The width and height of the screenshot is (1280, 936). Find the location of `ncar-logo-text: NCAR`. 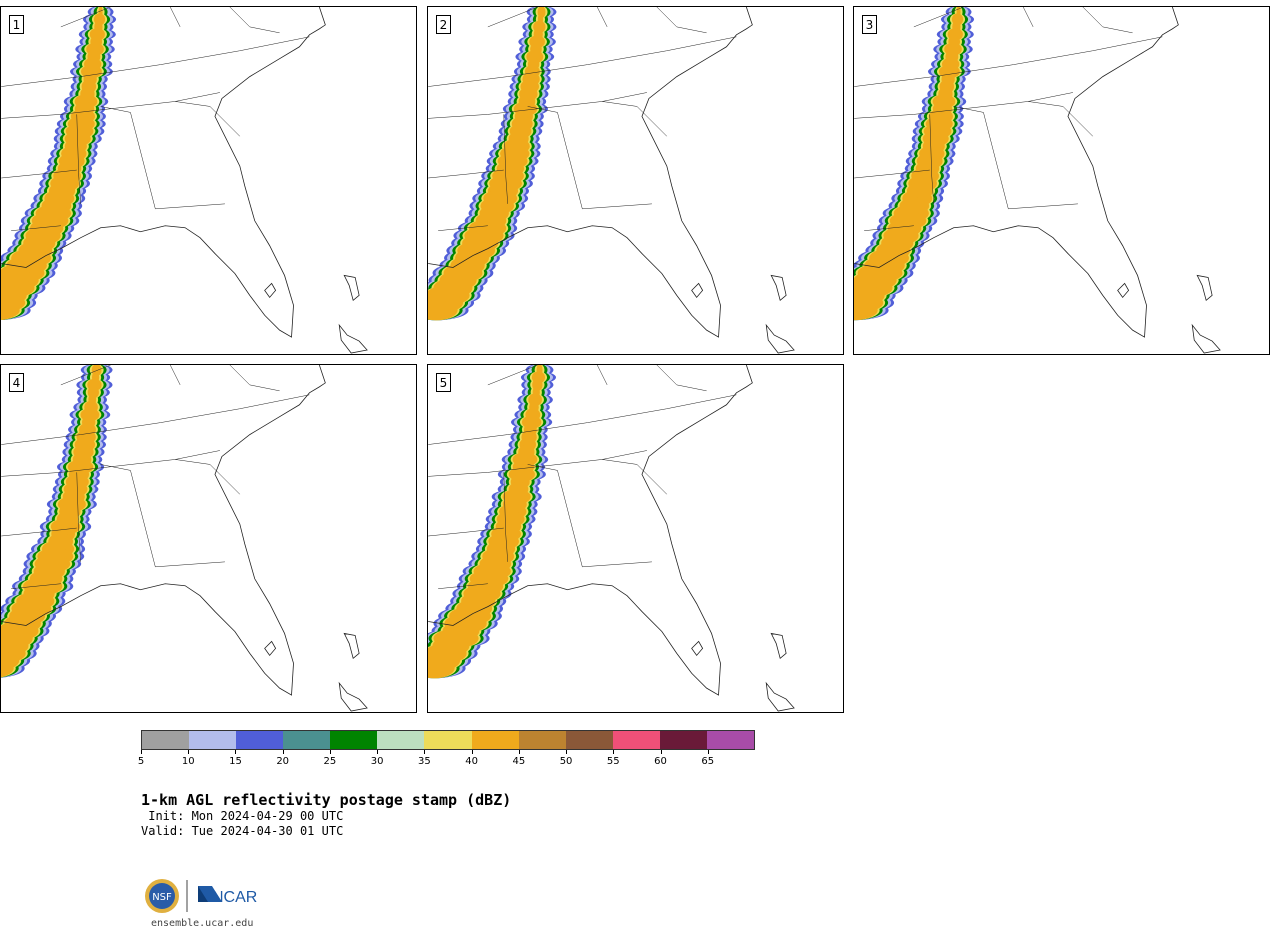

ncar-logo-text: NCAR is located at coordinates (234, 897).